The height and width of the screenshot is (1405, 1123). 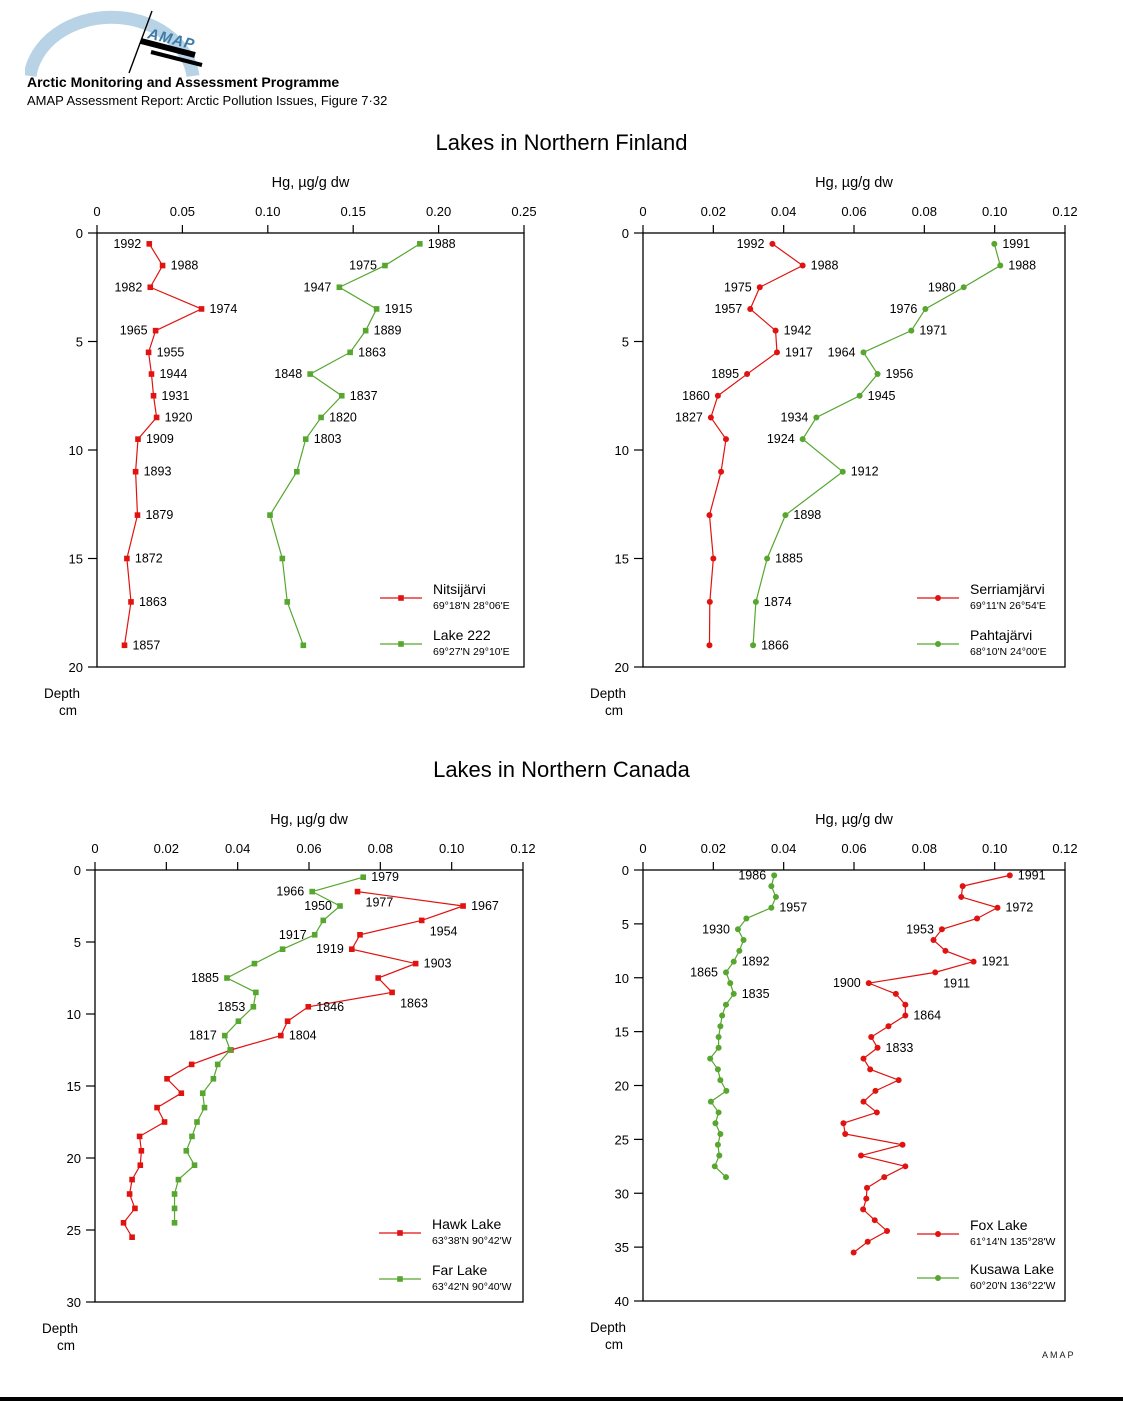 I want to click on x-tick-label: 0.15, so click(x=353, y=211).